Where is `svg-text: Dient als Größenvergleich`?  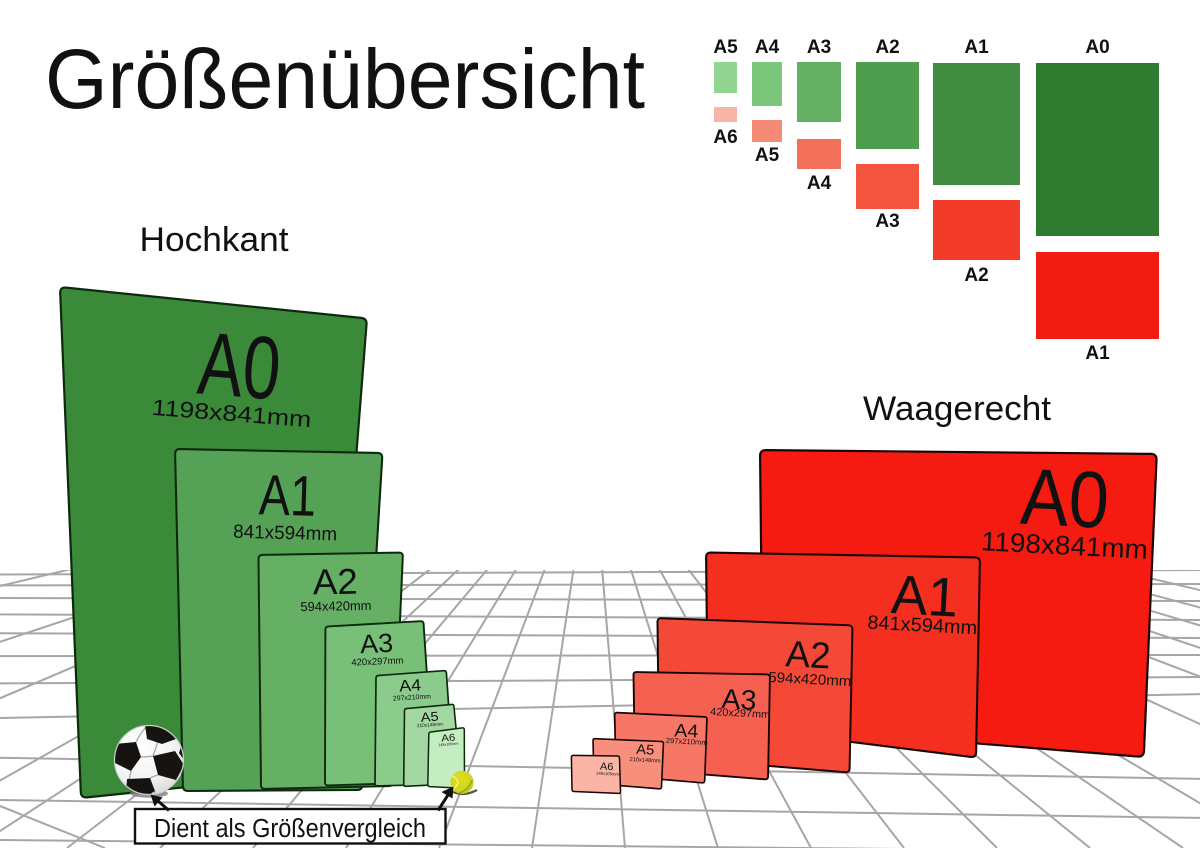
svg-text: Dient als Größenvergleich is located at coordinates (290, 829).